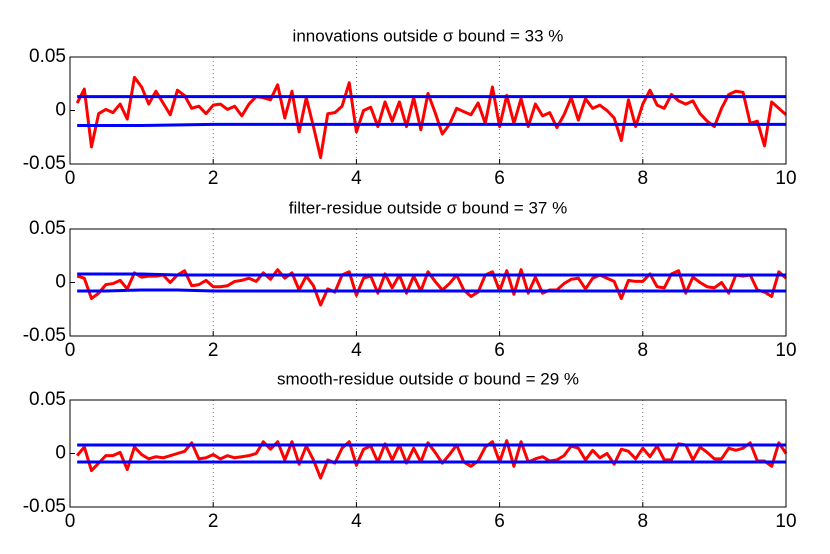 The height and width of the screenshot is (554, 830). What do you see at coordinates (428, 207) in the screenshot?
I see `subplot-title: filter-residue outside σ bound = 37 %` at bounding box center [428, 207].